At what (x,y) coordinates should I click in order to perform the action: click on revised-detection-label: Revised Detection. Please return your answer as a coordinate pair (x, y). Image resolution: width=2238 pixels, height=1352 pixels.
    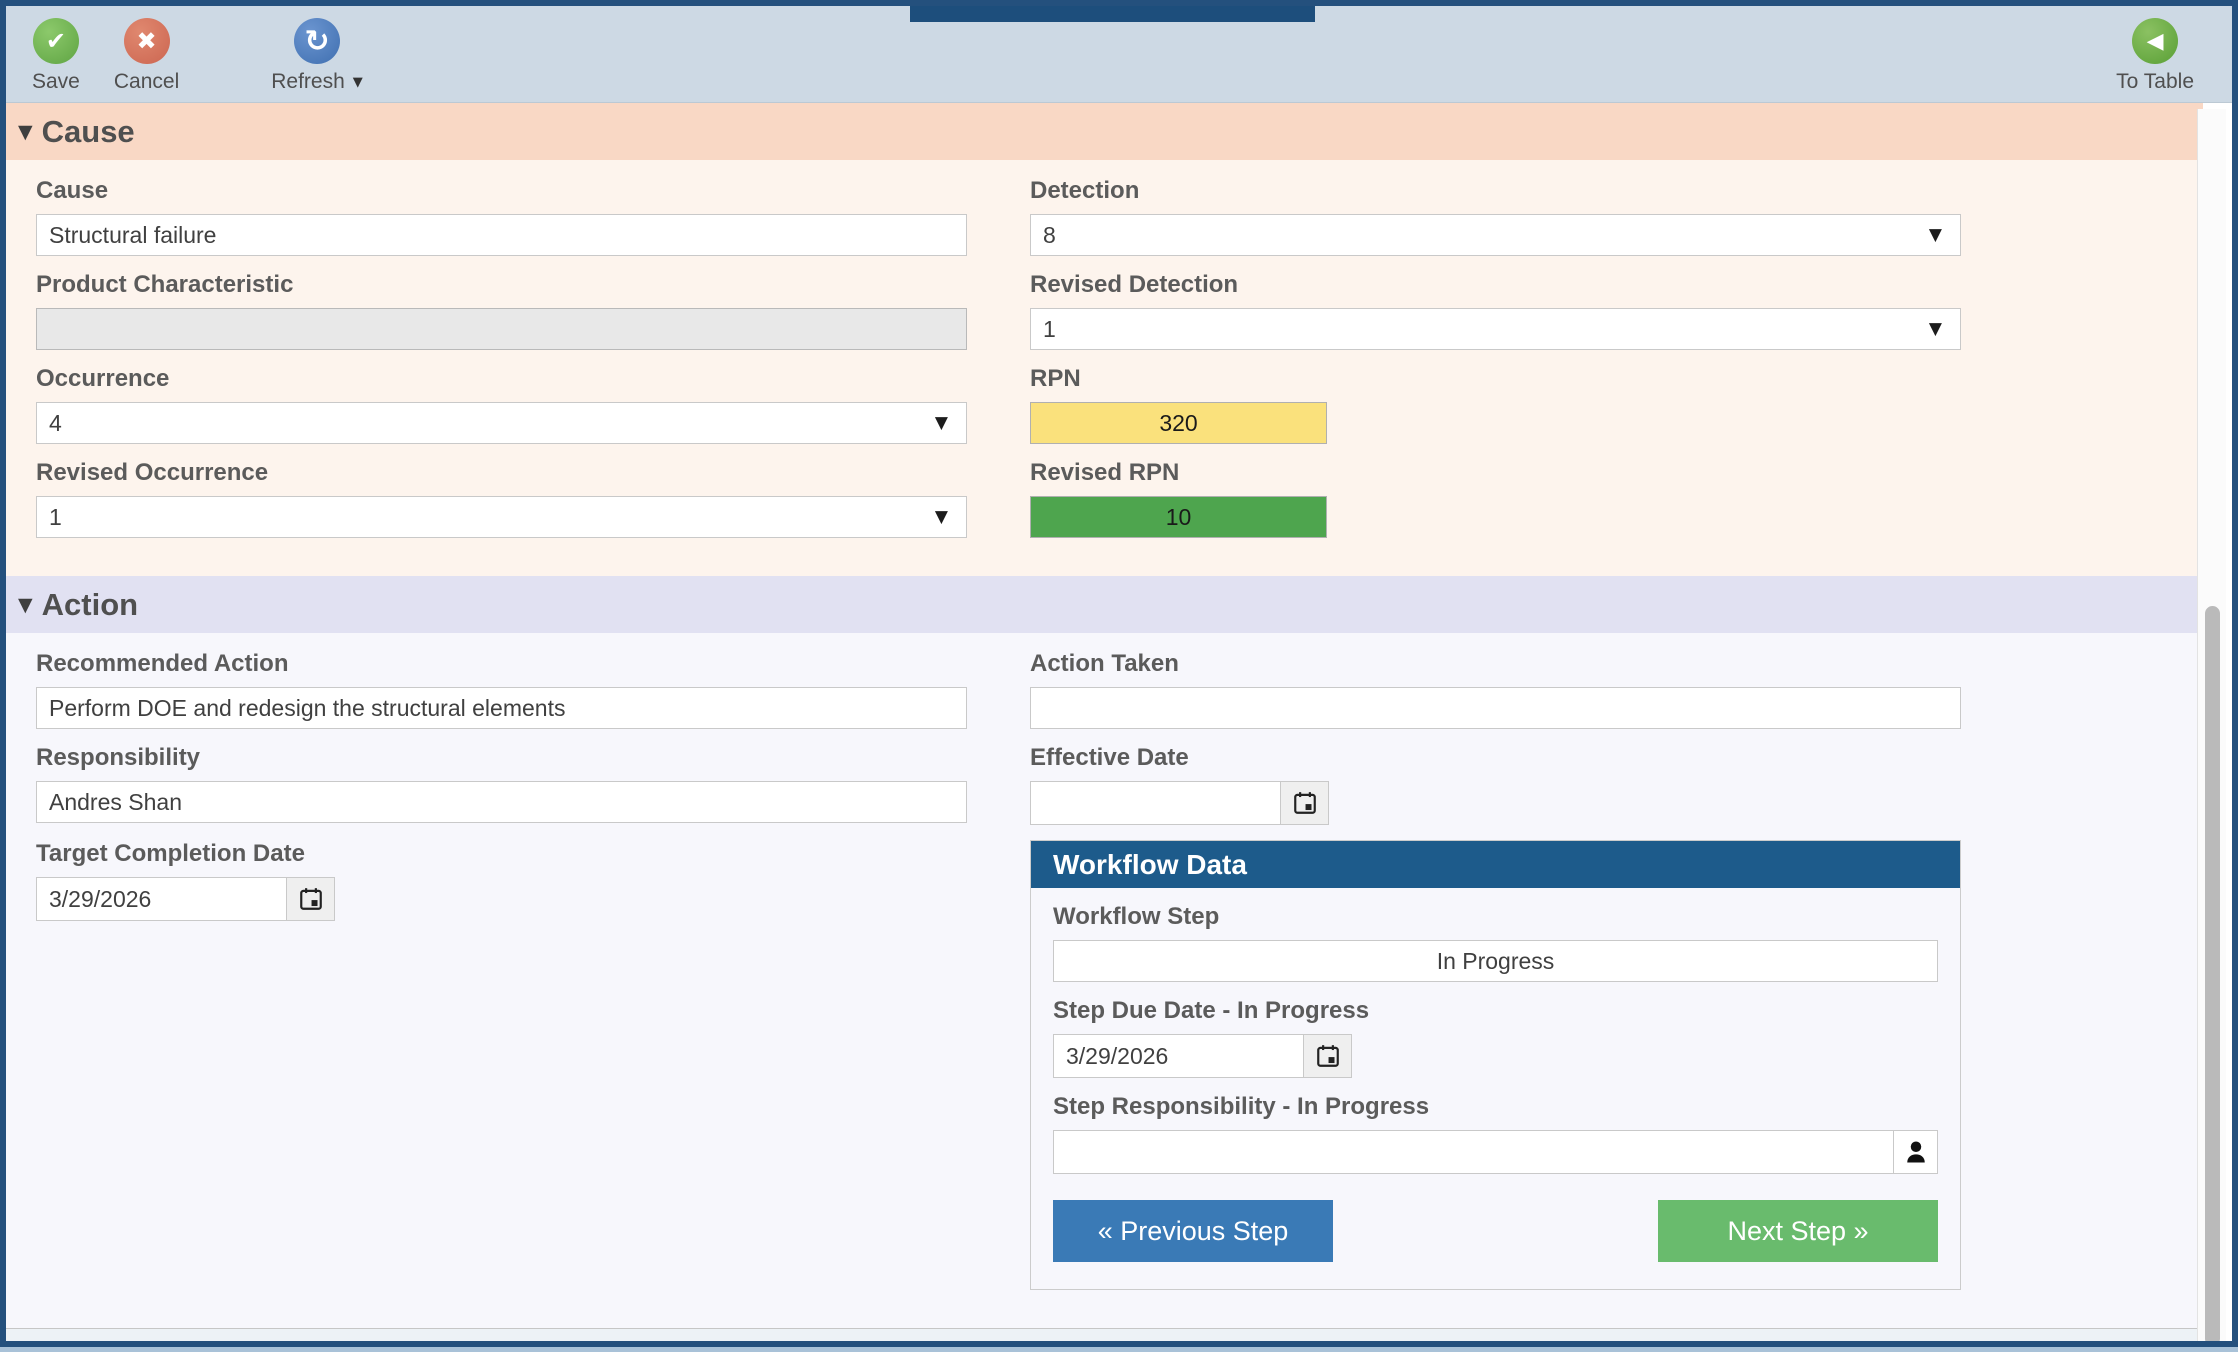
    Looking at the image, I should click on (1134, 284).